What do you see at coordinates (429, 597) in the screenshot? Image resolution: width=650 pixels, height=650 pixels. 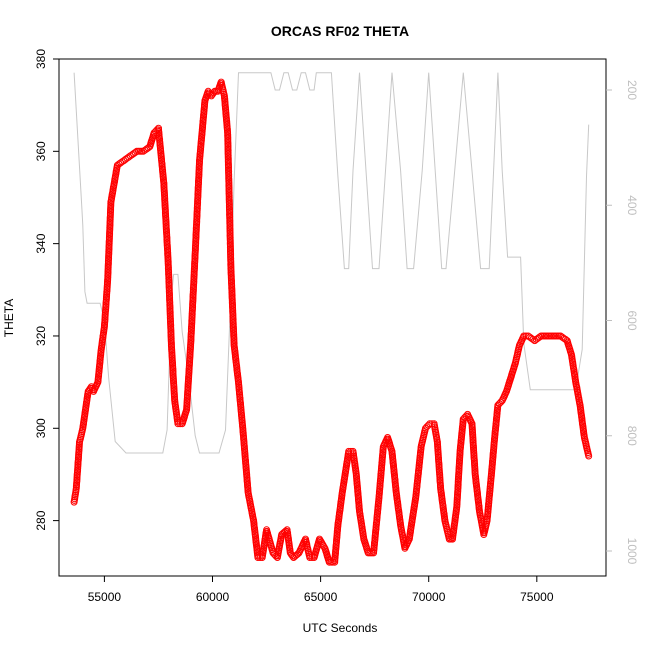 I see `x-tick-label: 70000` at bounding box center [429, 597].